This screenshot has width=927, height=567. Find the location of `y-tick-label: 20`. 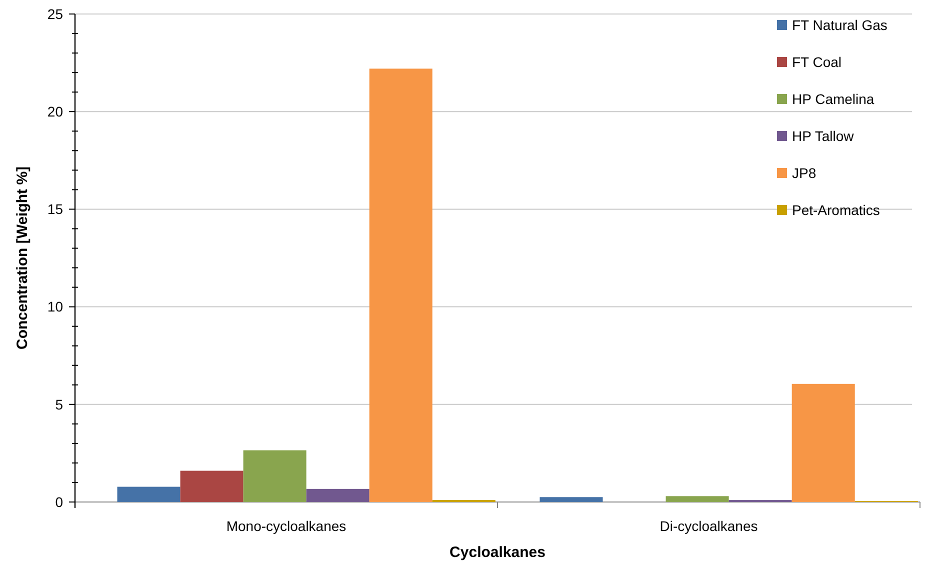

y-tick-label: 20 is located at coordinates (55, 112).